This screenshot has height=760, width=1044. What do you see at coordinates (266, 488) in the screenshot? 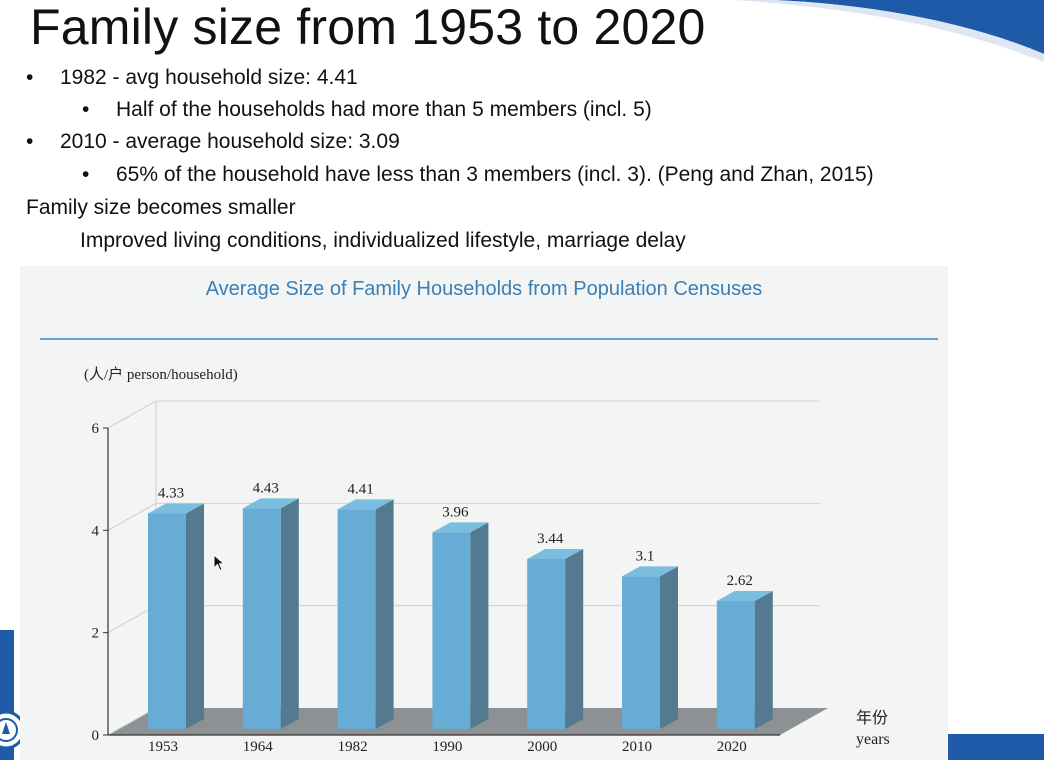
I see `data-label: 4.43` at bounding box center [266, 488].